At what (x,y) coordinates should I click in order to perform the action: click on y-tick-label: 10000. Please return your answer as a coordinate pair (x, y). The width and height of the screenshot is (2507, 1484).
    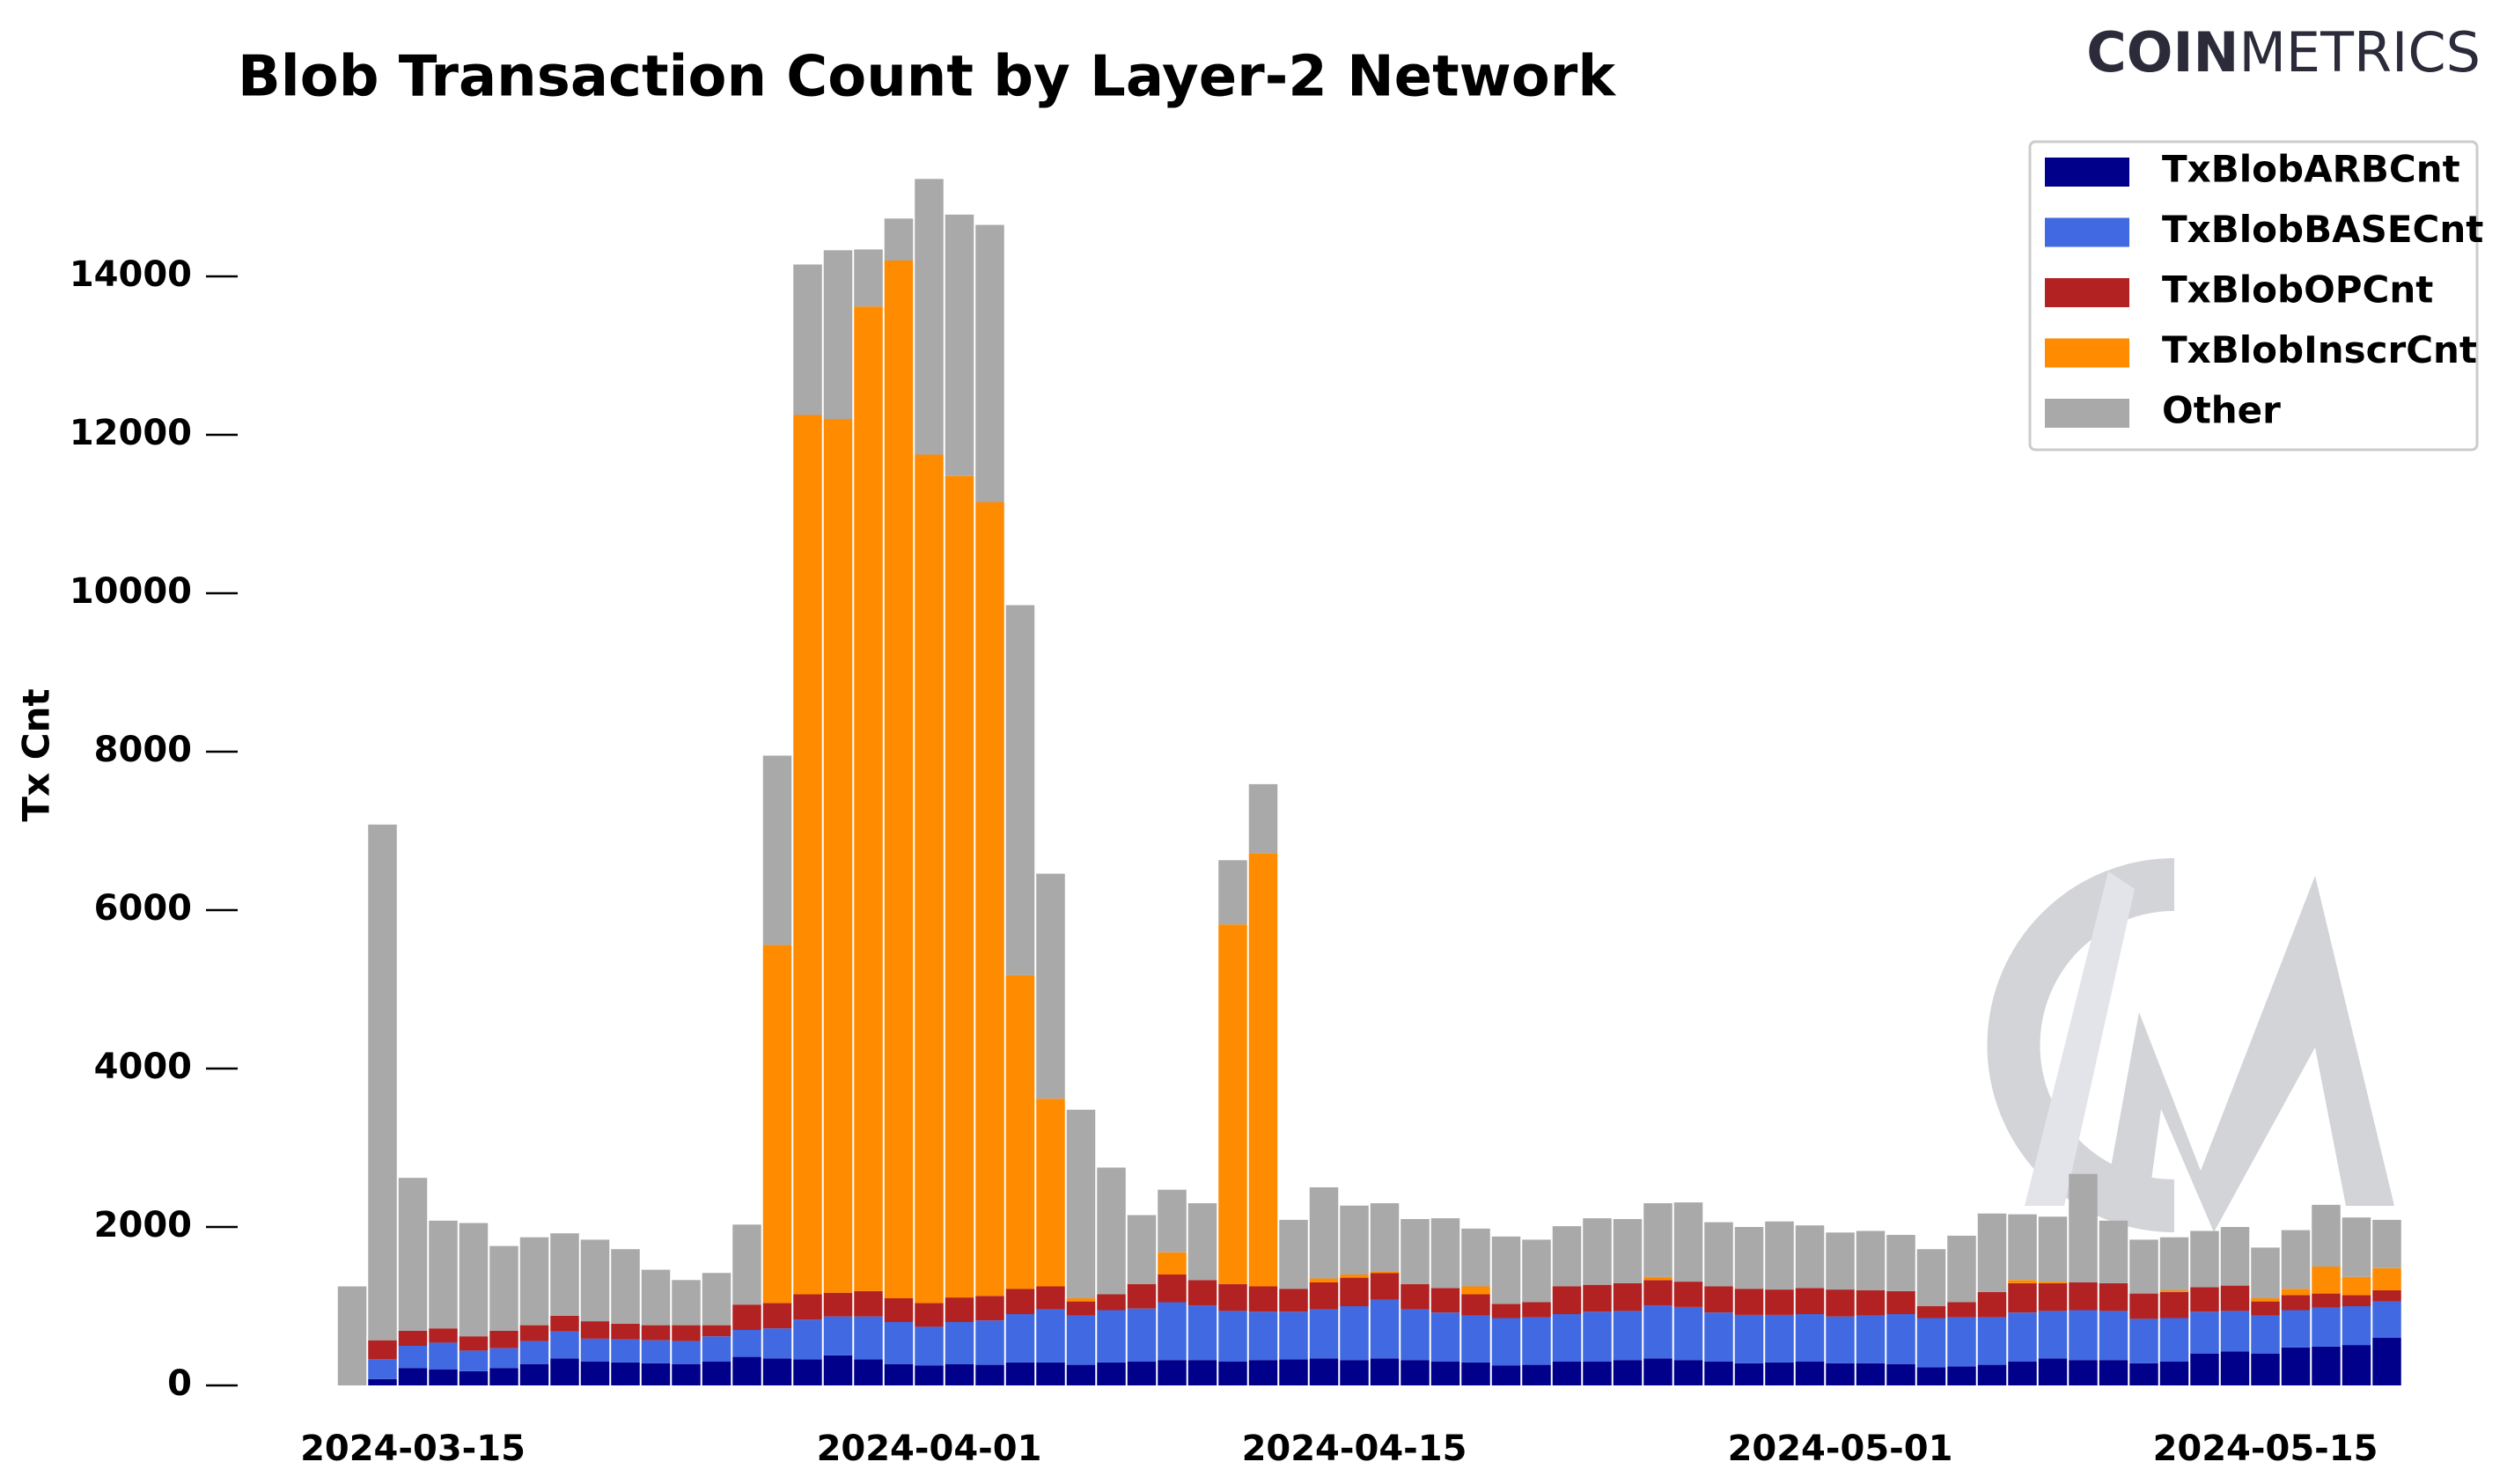
    Looking at the image, I should click on (131, 591).